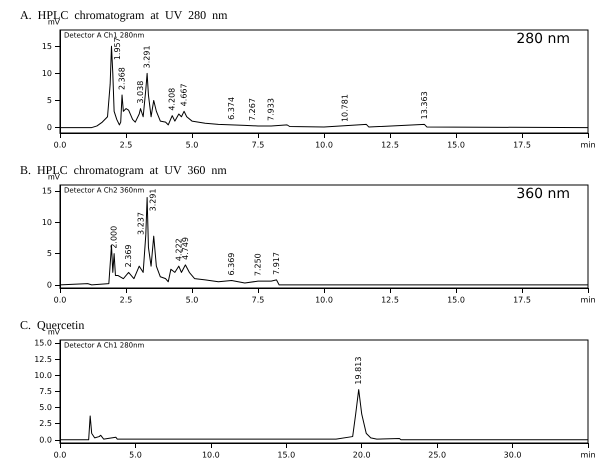 The width and height of the screenshot is (610, 465). I want to click on annotation: 19.813, so click(359, 370).